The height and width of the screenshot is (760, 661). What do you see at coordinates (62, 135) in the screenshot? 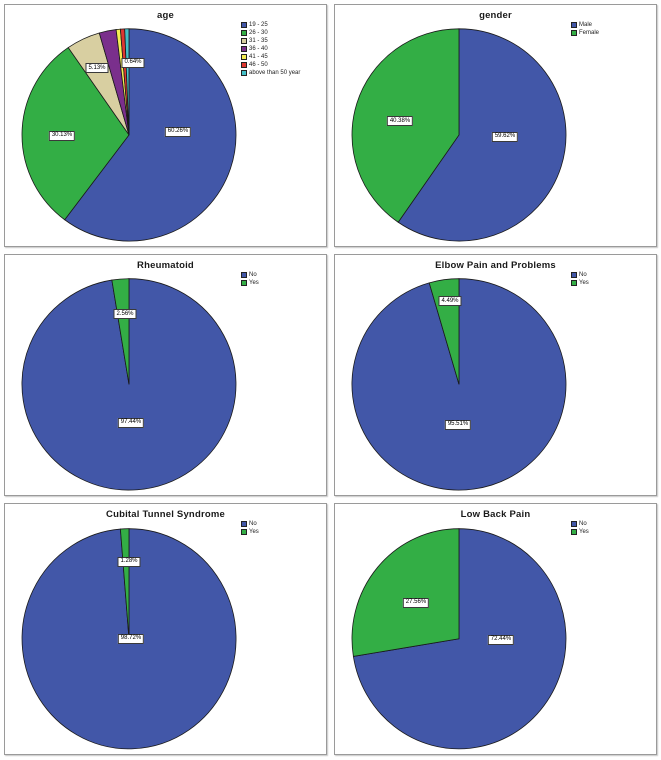
I see `data-label: 30.13%` at bounding box center [62, 135].